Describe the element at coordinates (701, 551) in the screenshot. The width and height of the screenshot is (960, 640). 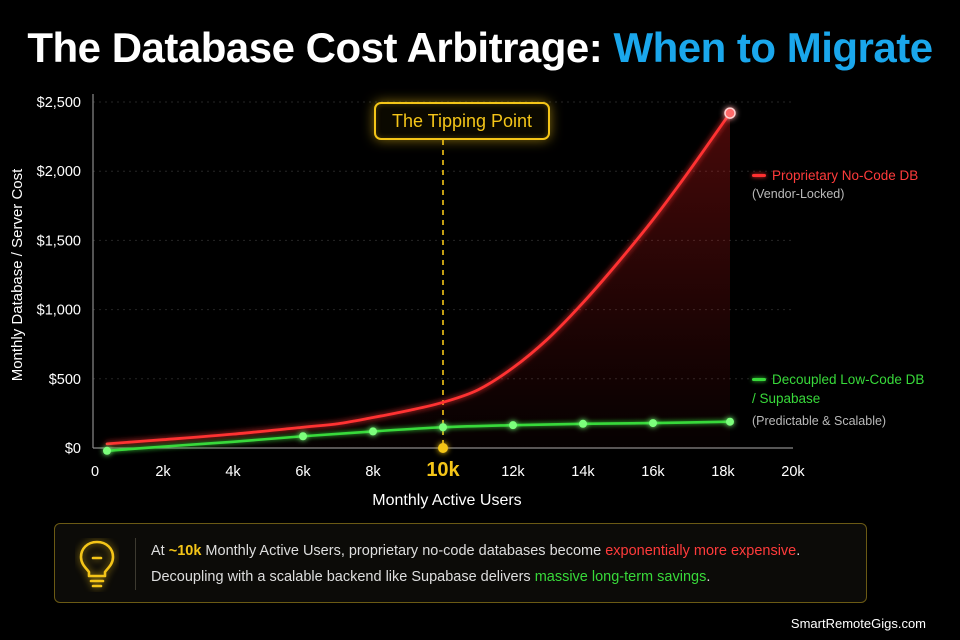
I see `info-l1-d: exponentially more expensive` at that location.